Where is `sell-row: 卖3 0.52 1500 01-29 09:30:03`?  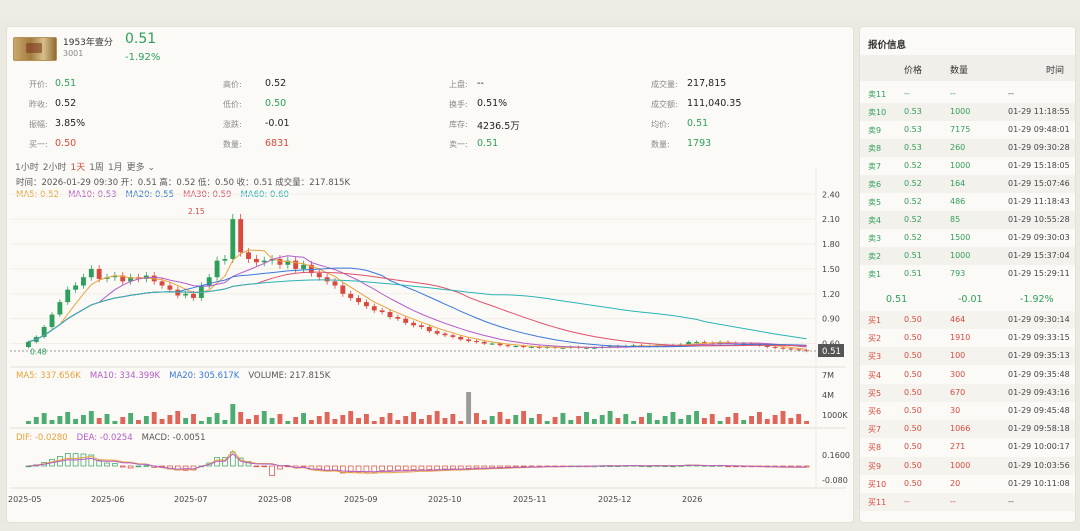
sell-row: 卖3 0.52 1500 01-29 09:30:03 is located at coordinates (967, 238).